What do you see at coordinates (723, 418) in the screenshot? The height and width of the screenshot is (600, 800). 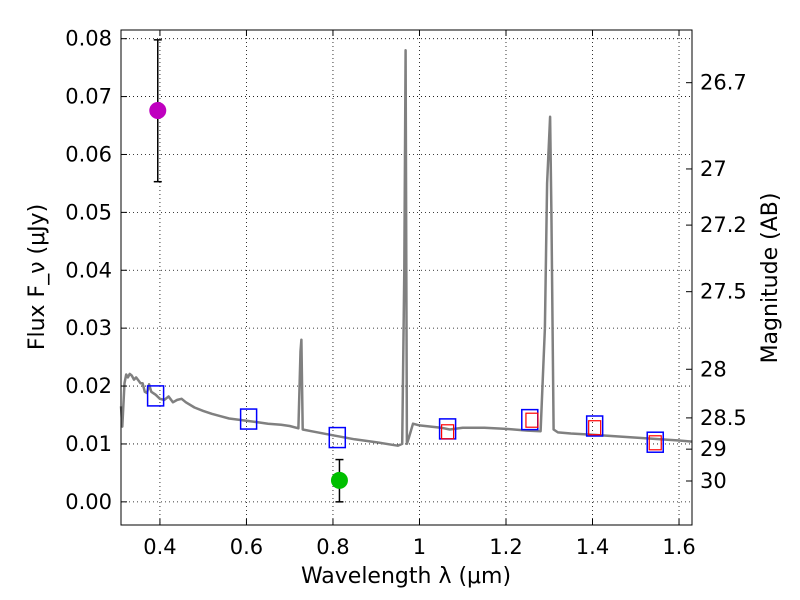 I see `y2-tick-label: 28.5` at bounding box center [723, 418].